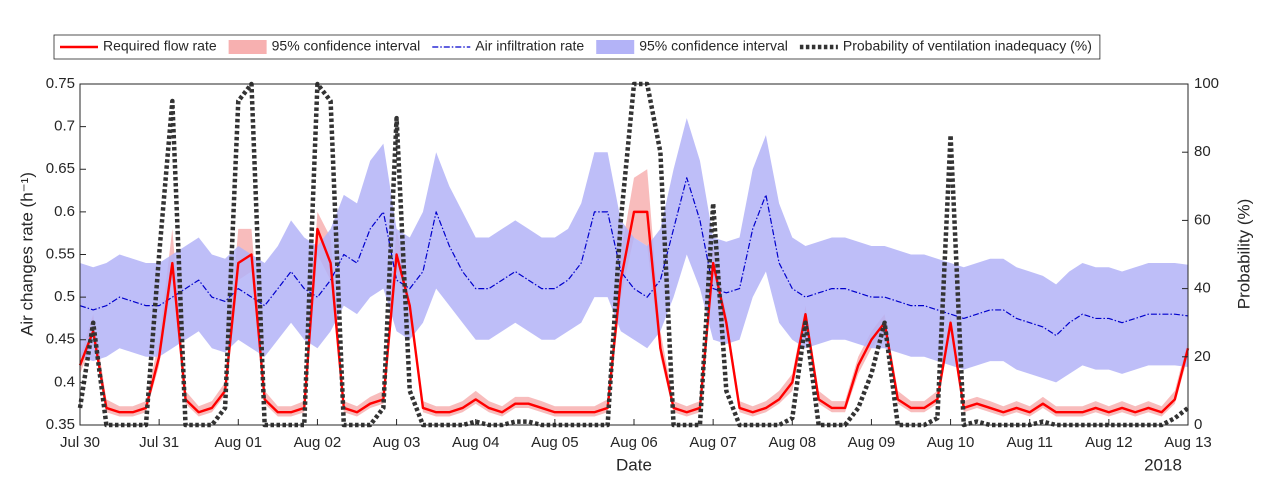 The image size is (1269, 494). What do you see at coordinates (60, 253) in the screenshot?
I see `y-tick-label: 0.55` at bounding box center [60, 253].